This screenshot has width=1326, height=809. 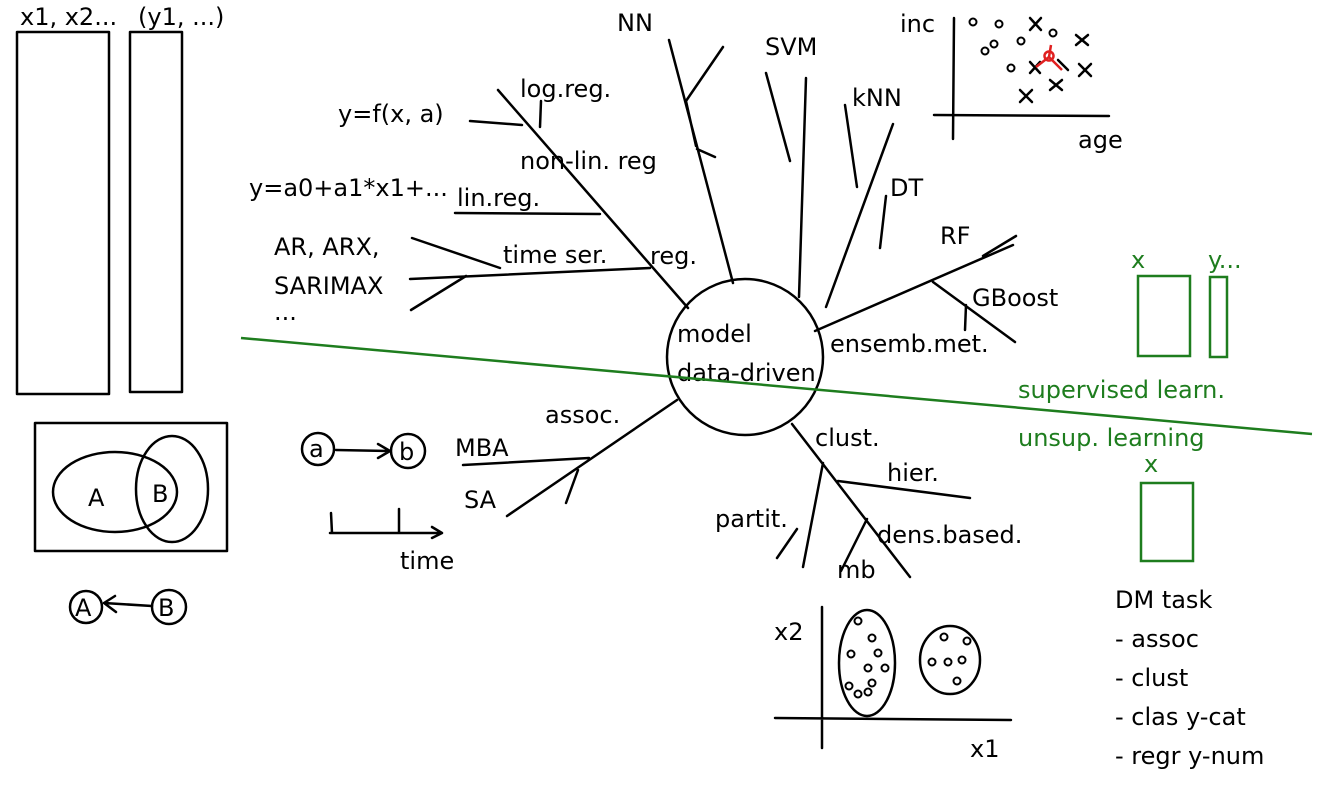 I want to click on rule-node-a, so click(x=86, y=607).